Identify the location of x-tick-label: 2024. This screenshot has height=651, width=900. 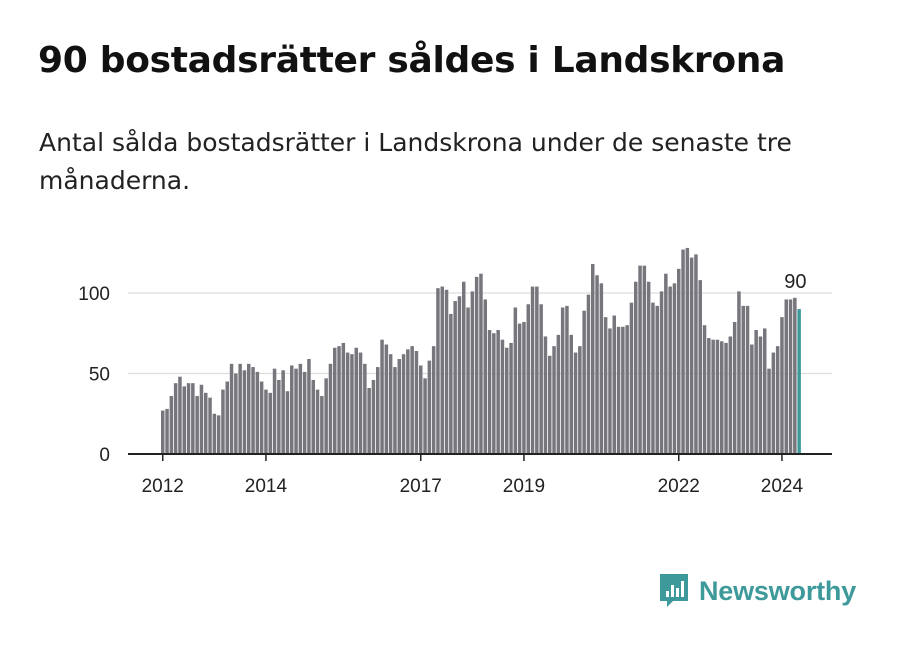
(782, 486).